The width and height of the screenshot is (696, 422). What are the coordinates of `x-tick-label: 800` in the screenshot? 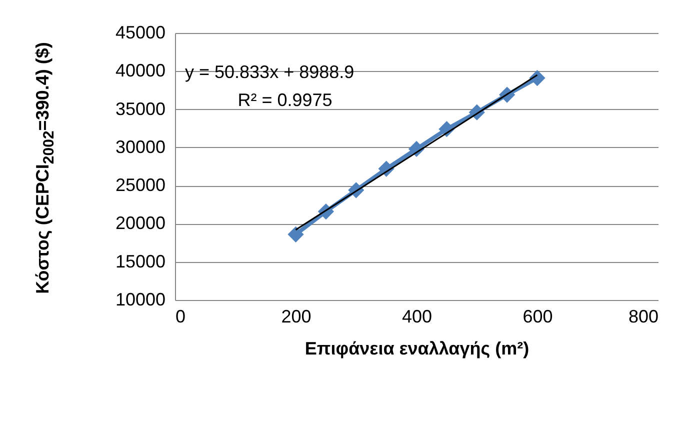 It's located at (643, 316).